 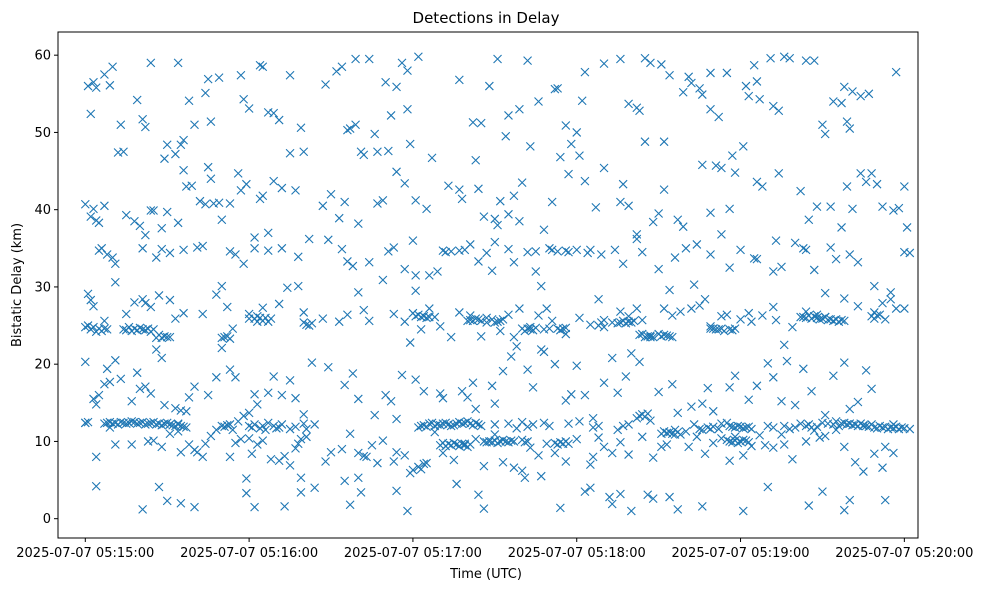 What do you see at coordinates (42, 56) in the screenshot?
I see `y-tick-label: 60` at bounding box center [42, 56].